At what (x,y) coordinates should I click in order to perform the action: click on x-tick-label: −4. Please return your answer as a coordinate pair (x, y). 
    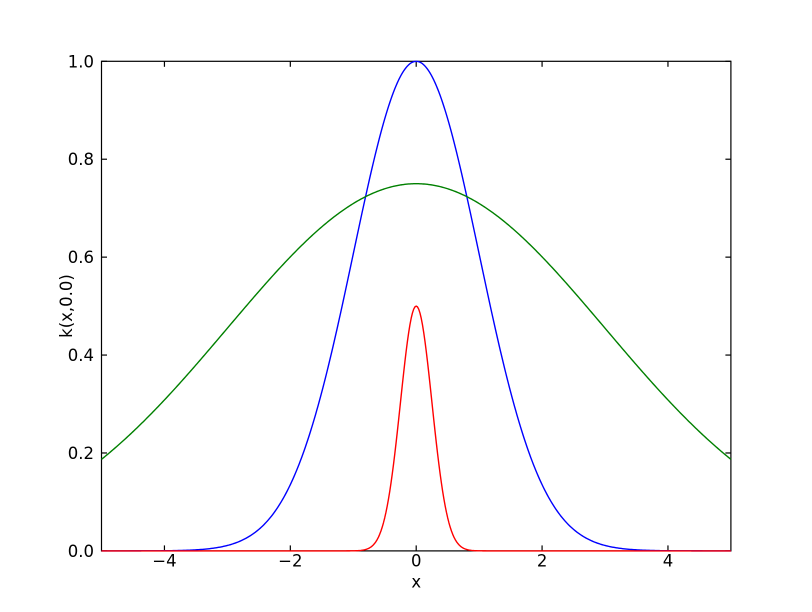
    Looking at the image, I should click on (164, 561).